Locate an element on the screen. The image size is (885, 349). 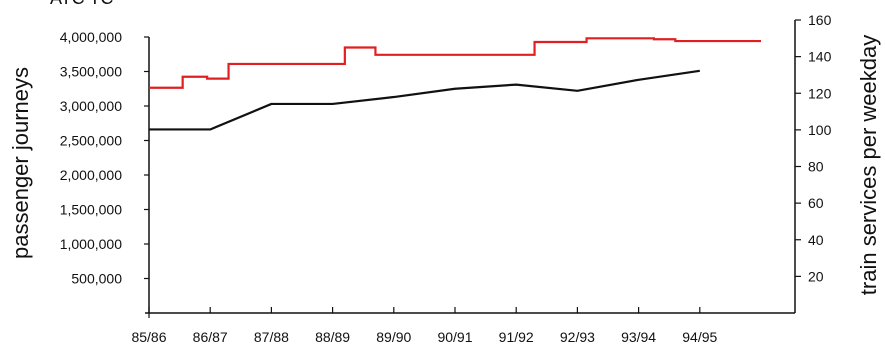
left-axis-tick-label: 3,000,000 is located at coordinates (91, 106).